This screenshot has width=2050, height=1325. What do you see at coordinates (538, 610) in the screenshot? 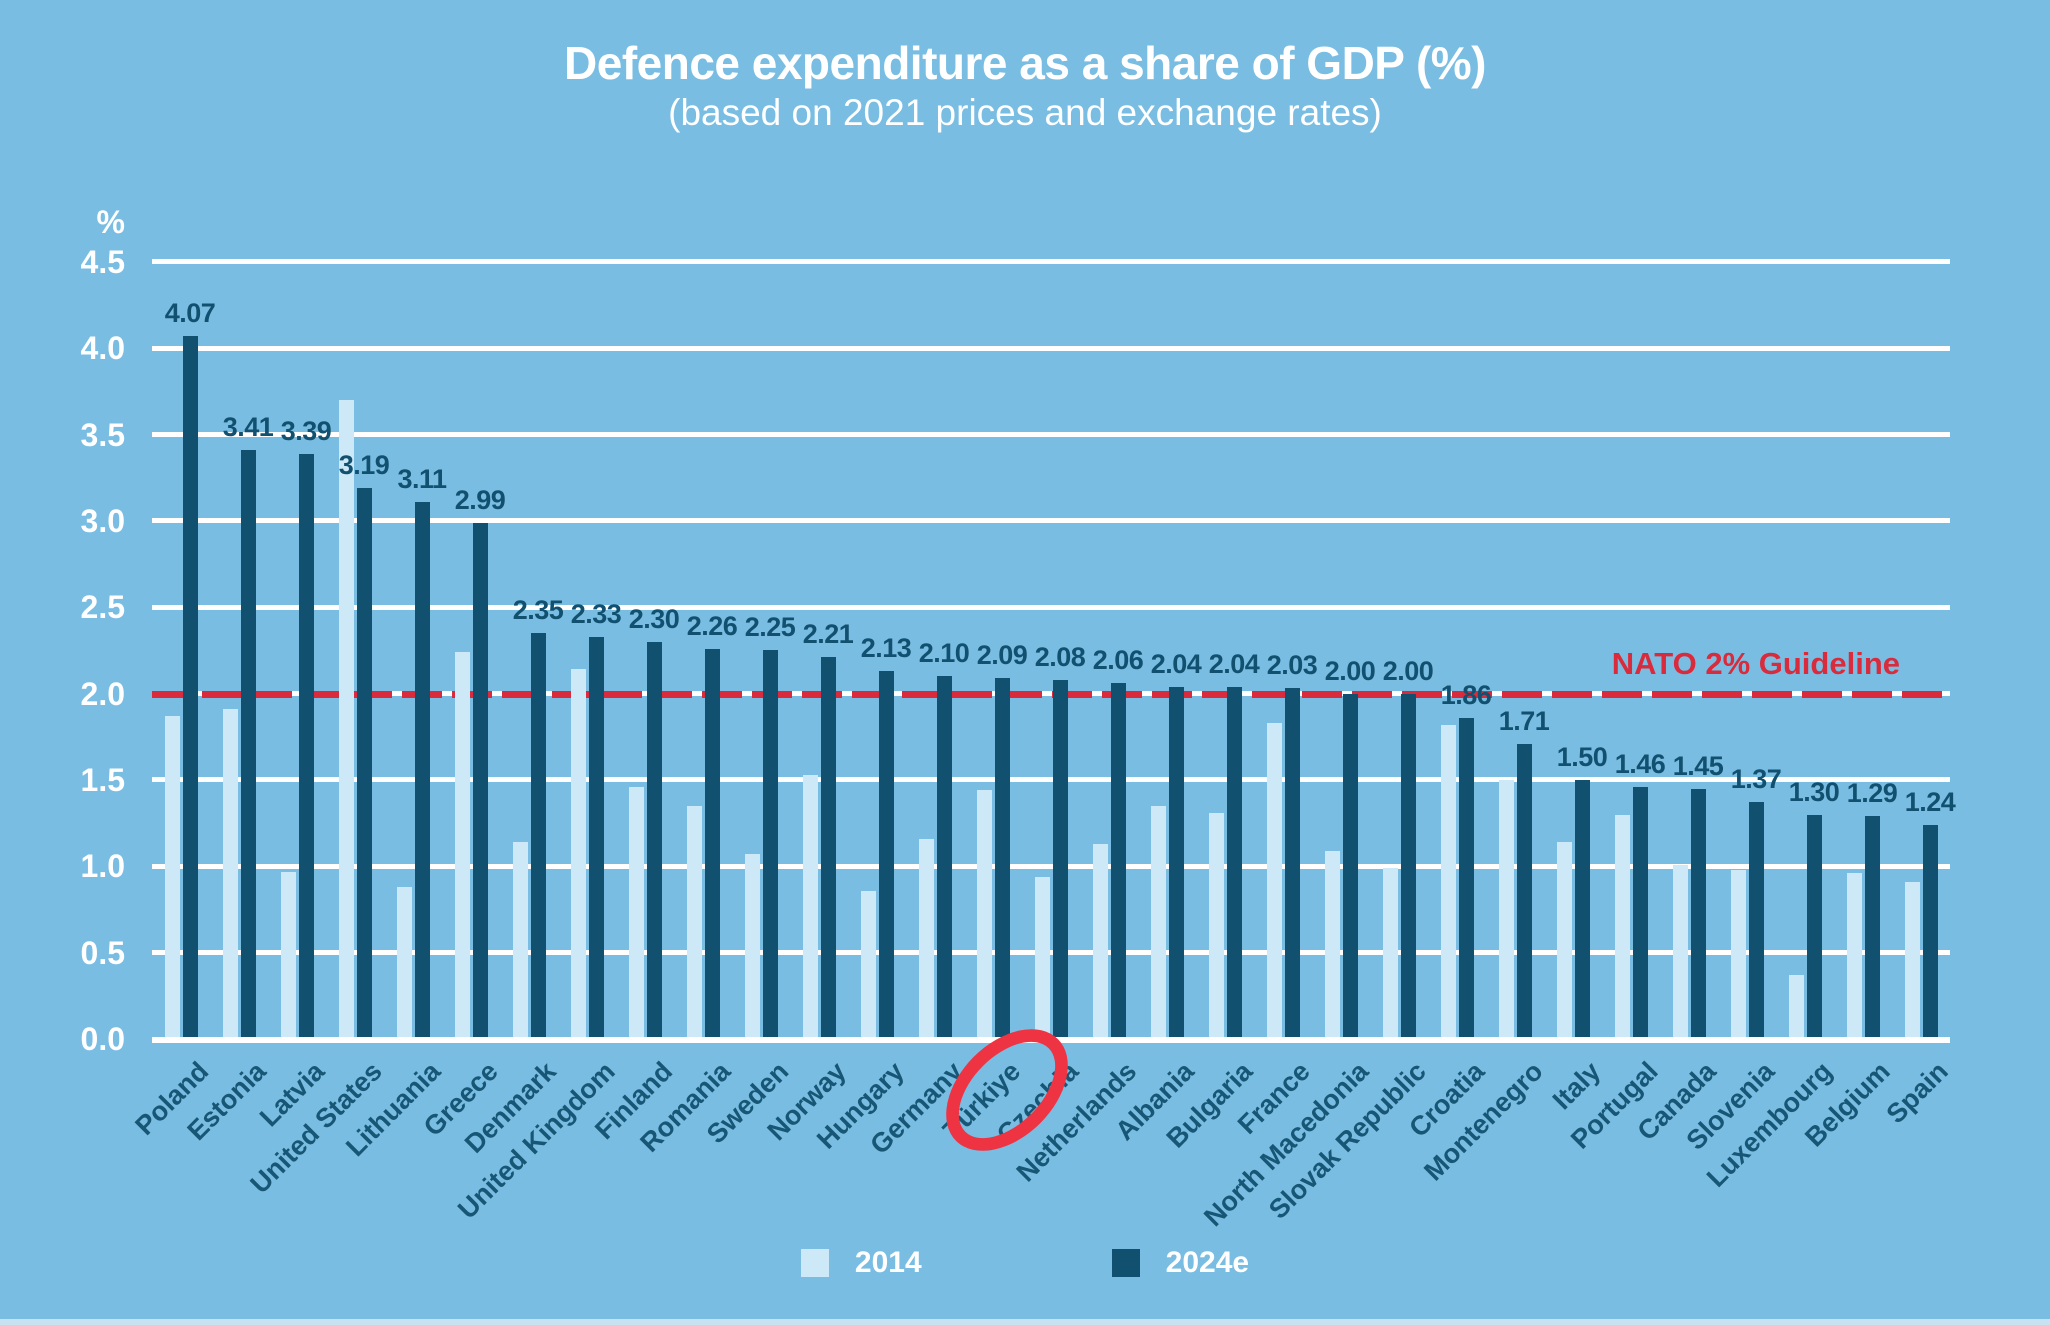
I see `value-label-Denmark: 2.35` at bounding box center [538, 610].